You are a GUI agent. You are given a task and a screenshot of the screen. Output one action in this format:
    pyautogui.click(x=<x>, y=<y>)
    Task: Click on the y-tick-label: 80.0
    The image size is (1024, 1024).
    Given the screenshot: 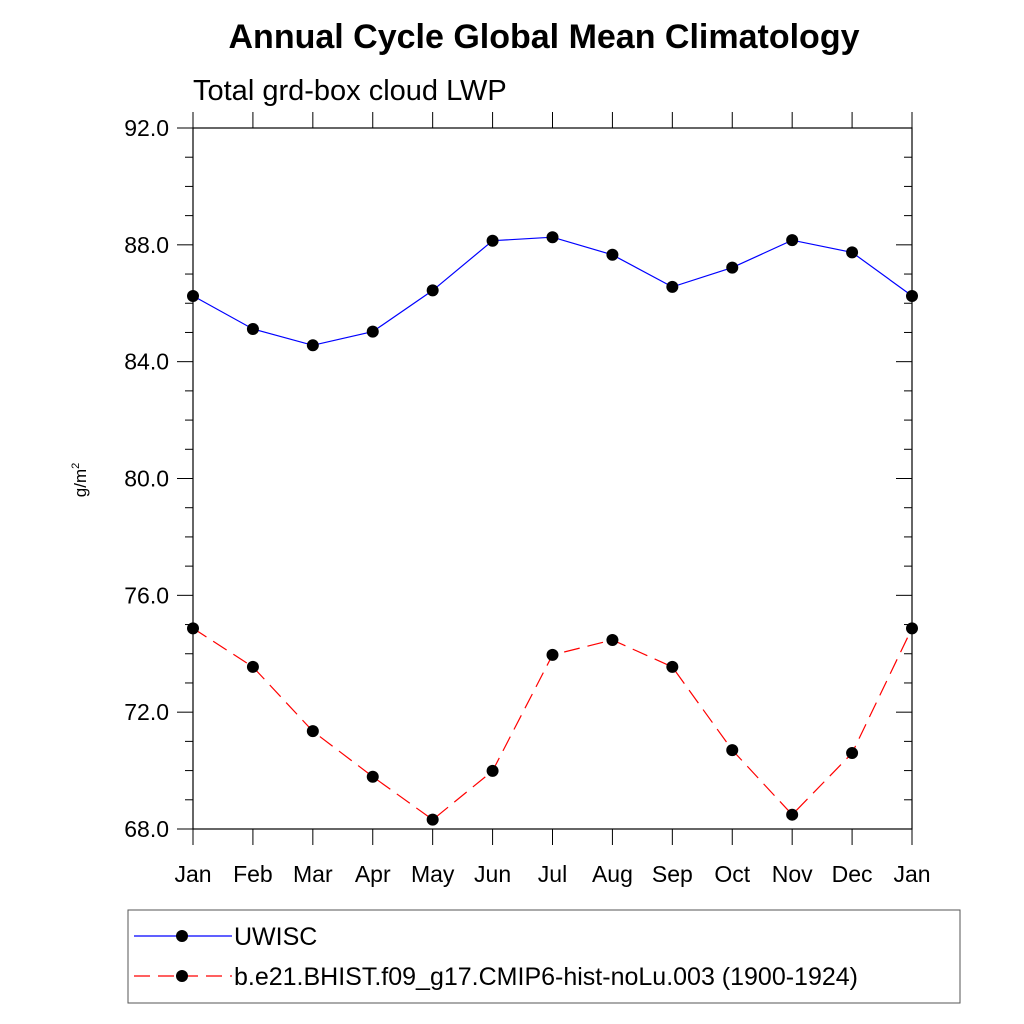 What is the action you would take?
    pyautogui.click(x=146, y=479)
    